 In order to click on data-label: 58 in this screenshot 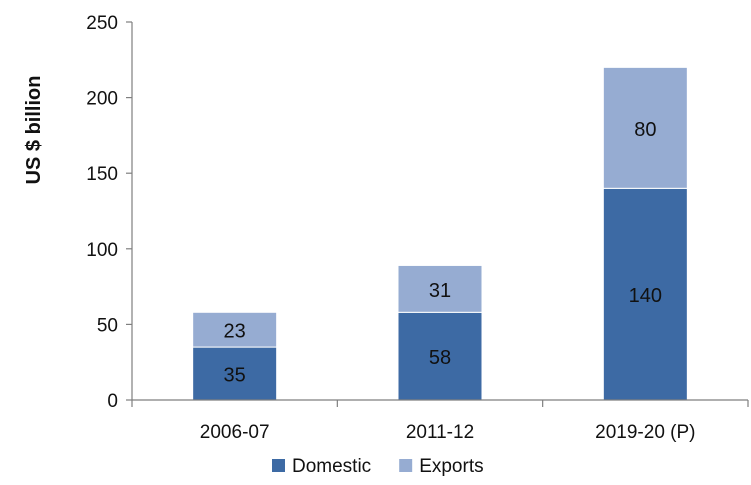, I will do `click(440, 358)`.